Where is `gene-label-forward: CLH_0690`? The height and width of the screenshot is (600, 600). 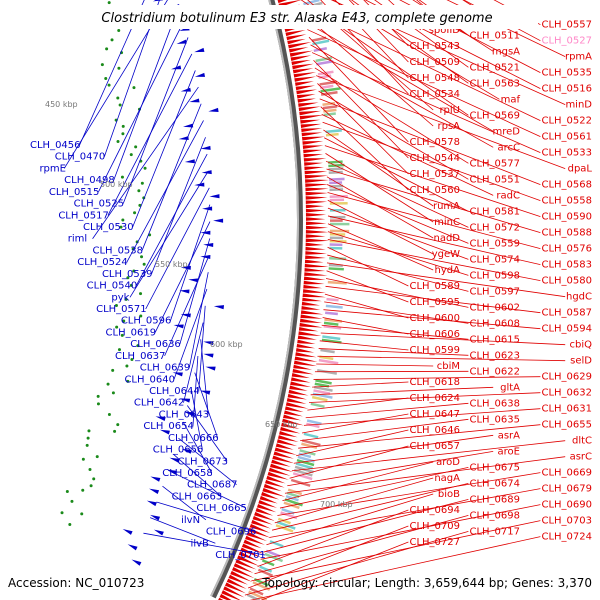 gene-label-forward: CLH_0690 is located at coordinates (566, 505).